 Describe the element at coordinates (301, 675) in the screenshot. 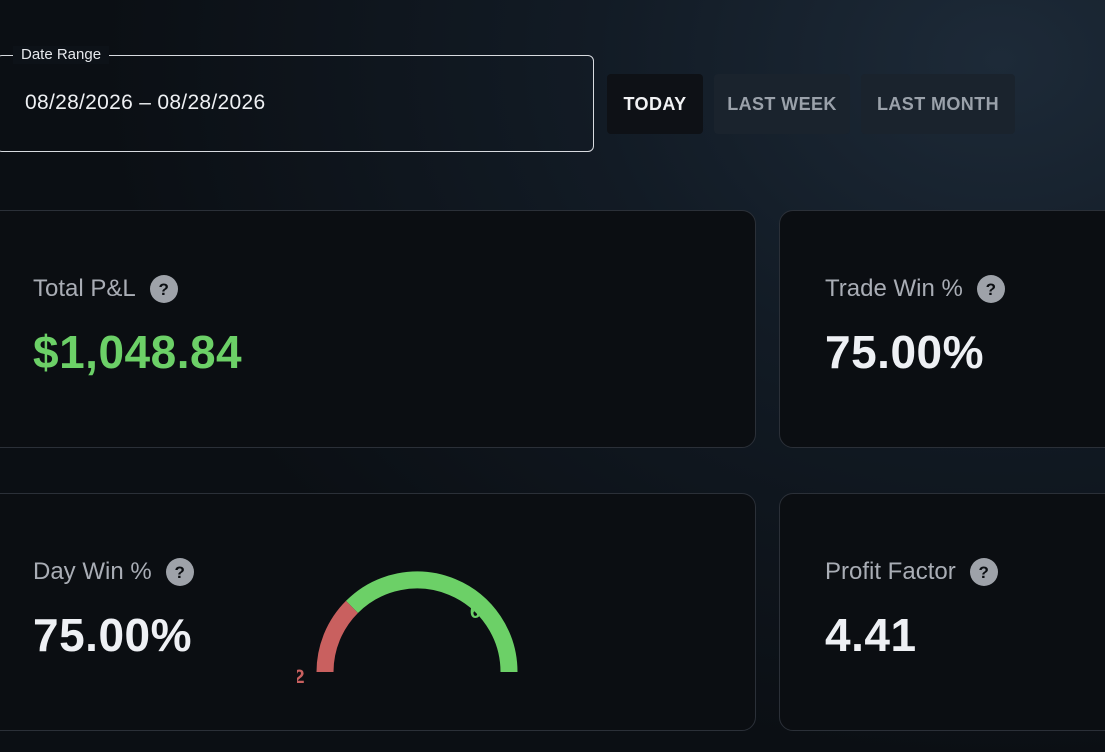

I see `gauge-loss-label: 2` at that location.